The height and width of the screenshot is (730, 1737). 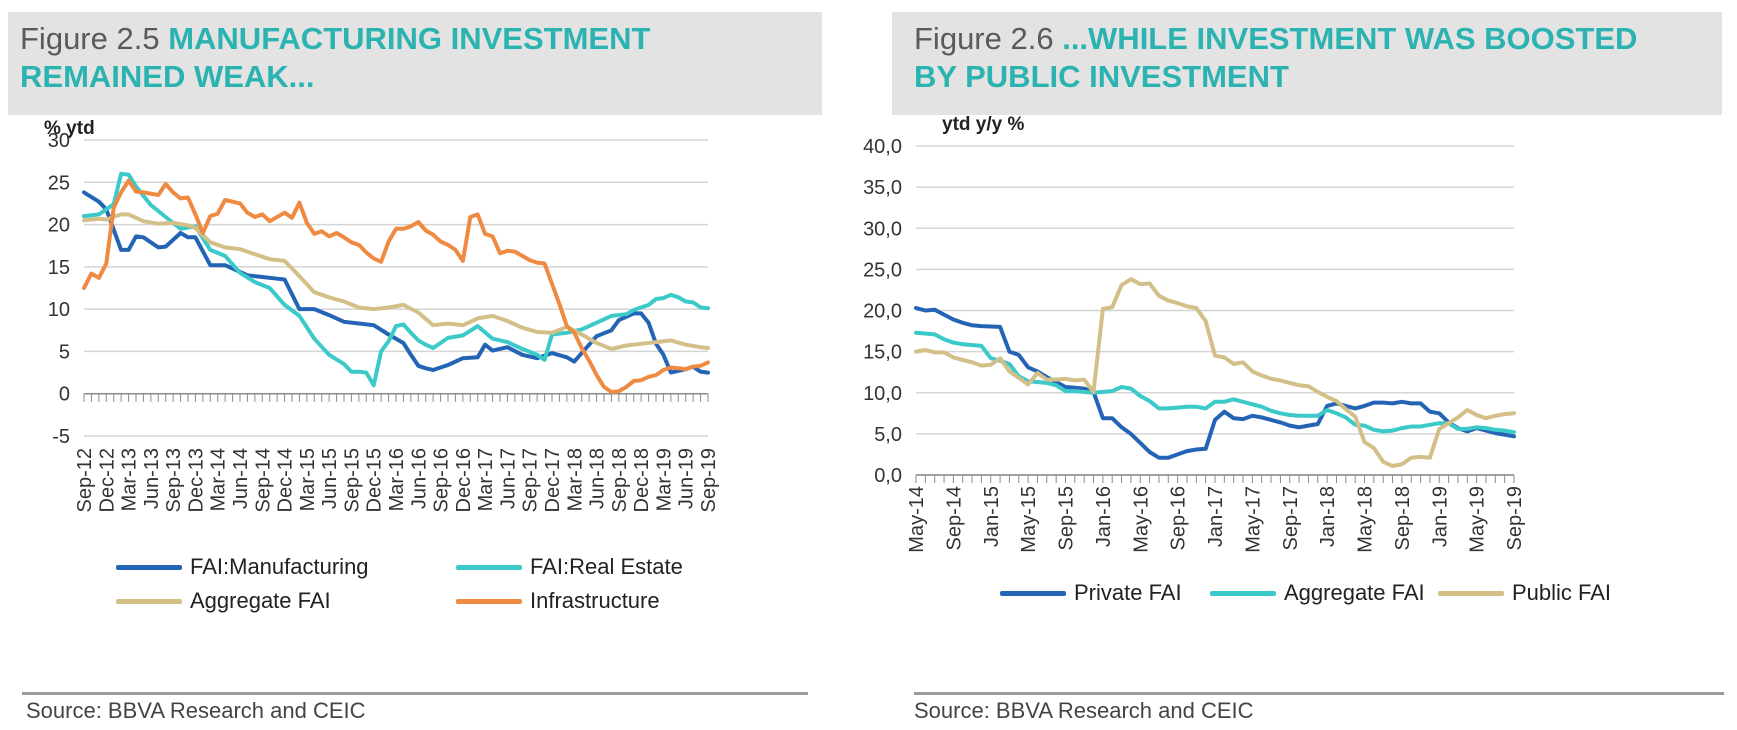 I want to click on legend-label: Private FAI, so click(x=1128, y=592).